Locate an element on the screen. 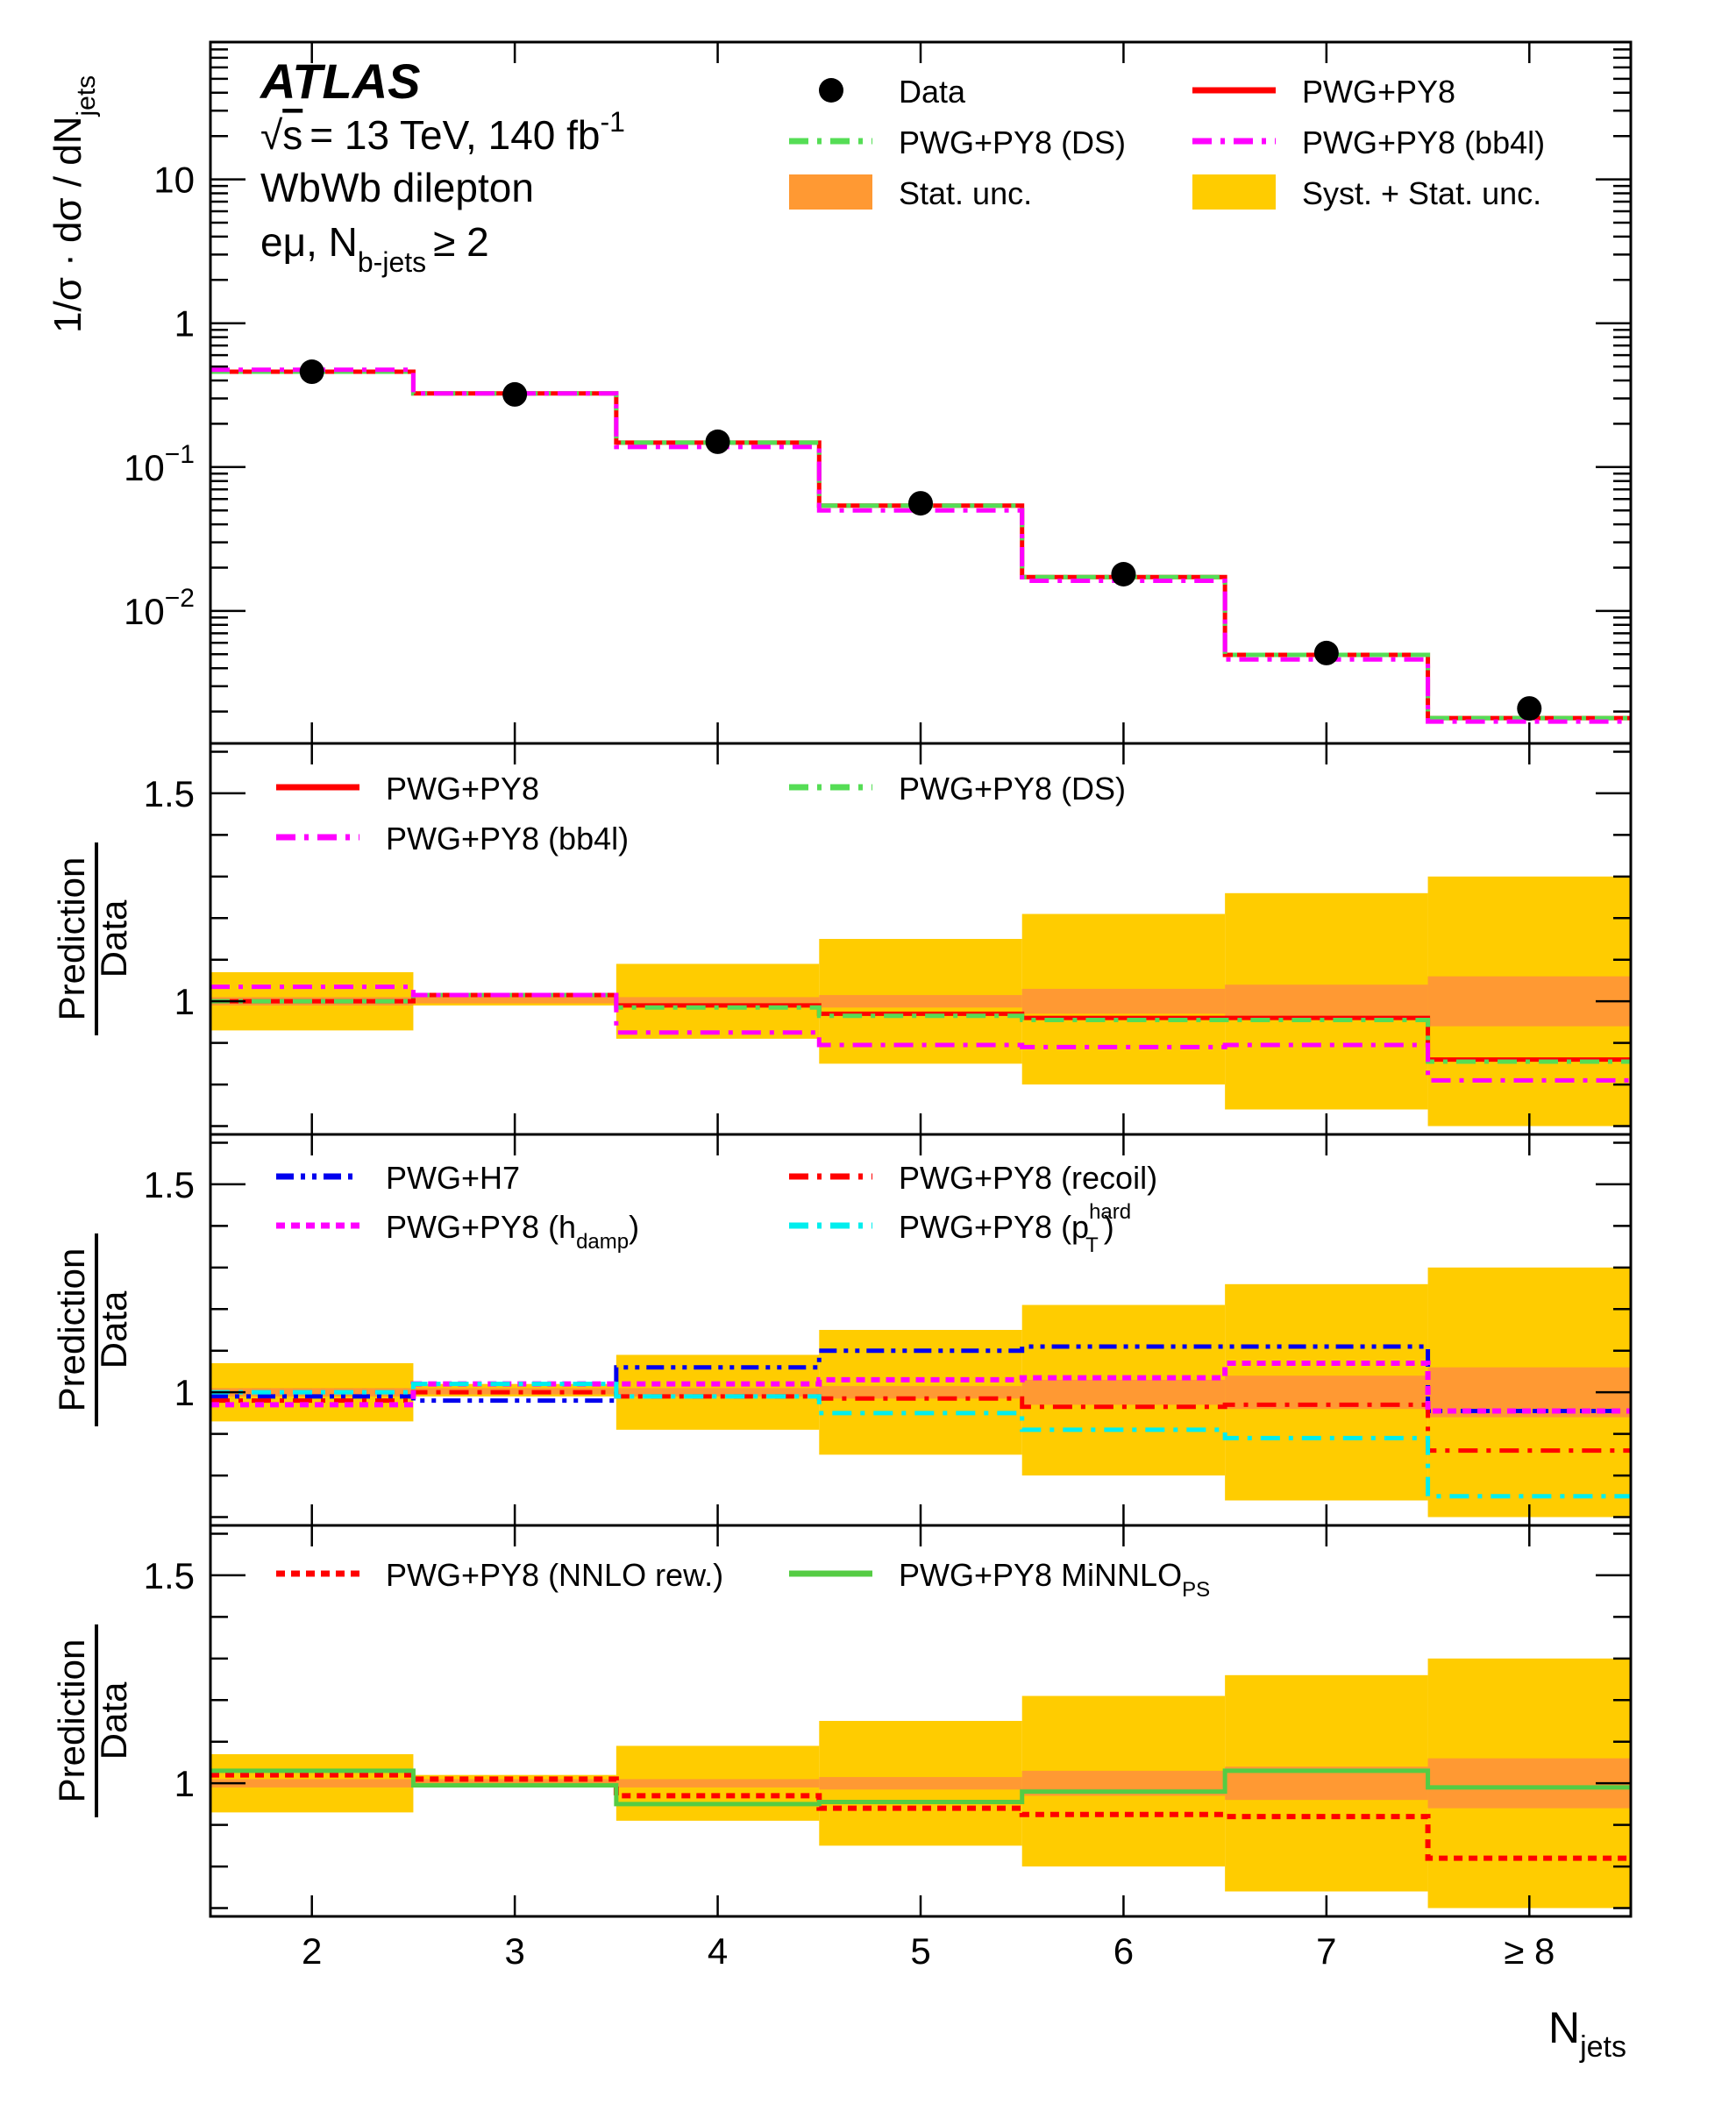  x-axis-tick-labels: 2 3 4 5 6 7 ≥ 8 is located at coordinates (928, 1951).